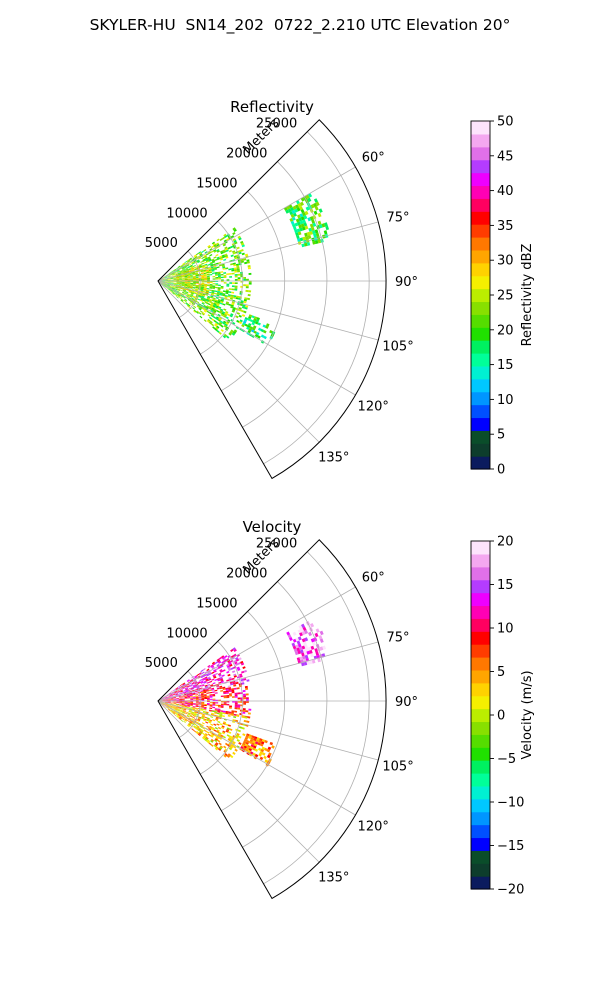  What do you see at coordinates (216, 603) in the screenshot?
I see `radial-tick-label: 15000` at bounding box center [216, 603].